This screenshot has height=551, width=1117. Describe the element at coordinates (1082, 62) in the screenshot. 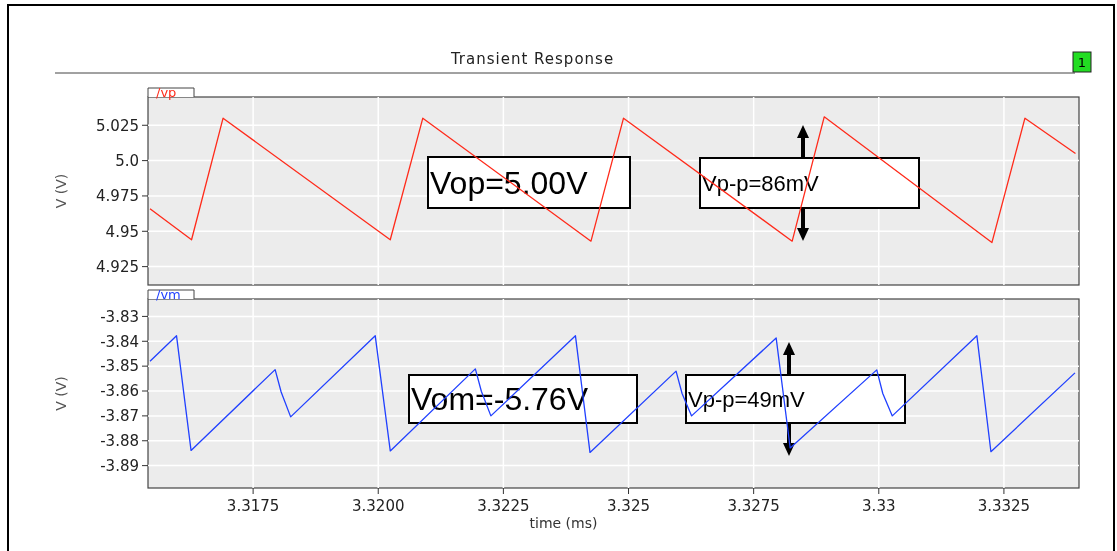

I see `text: 1` at that location.